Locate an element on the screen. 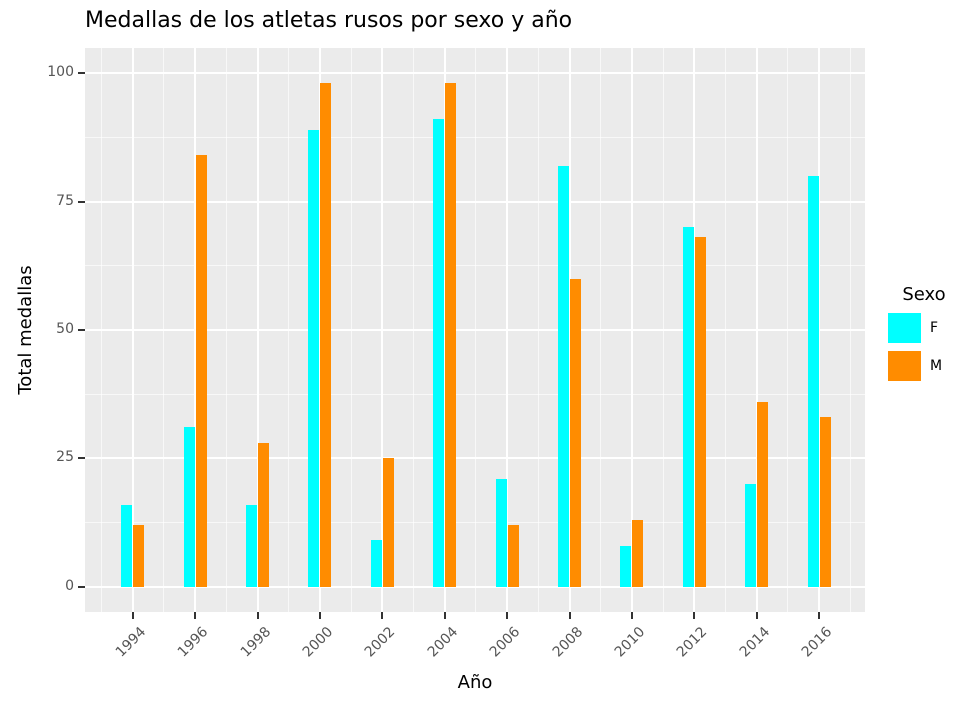 This screenshot has width=960, height=720. bar-2010-M is located at coordinates (638, 553).